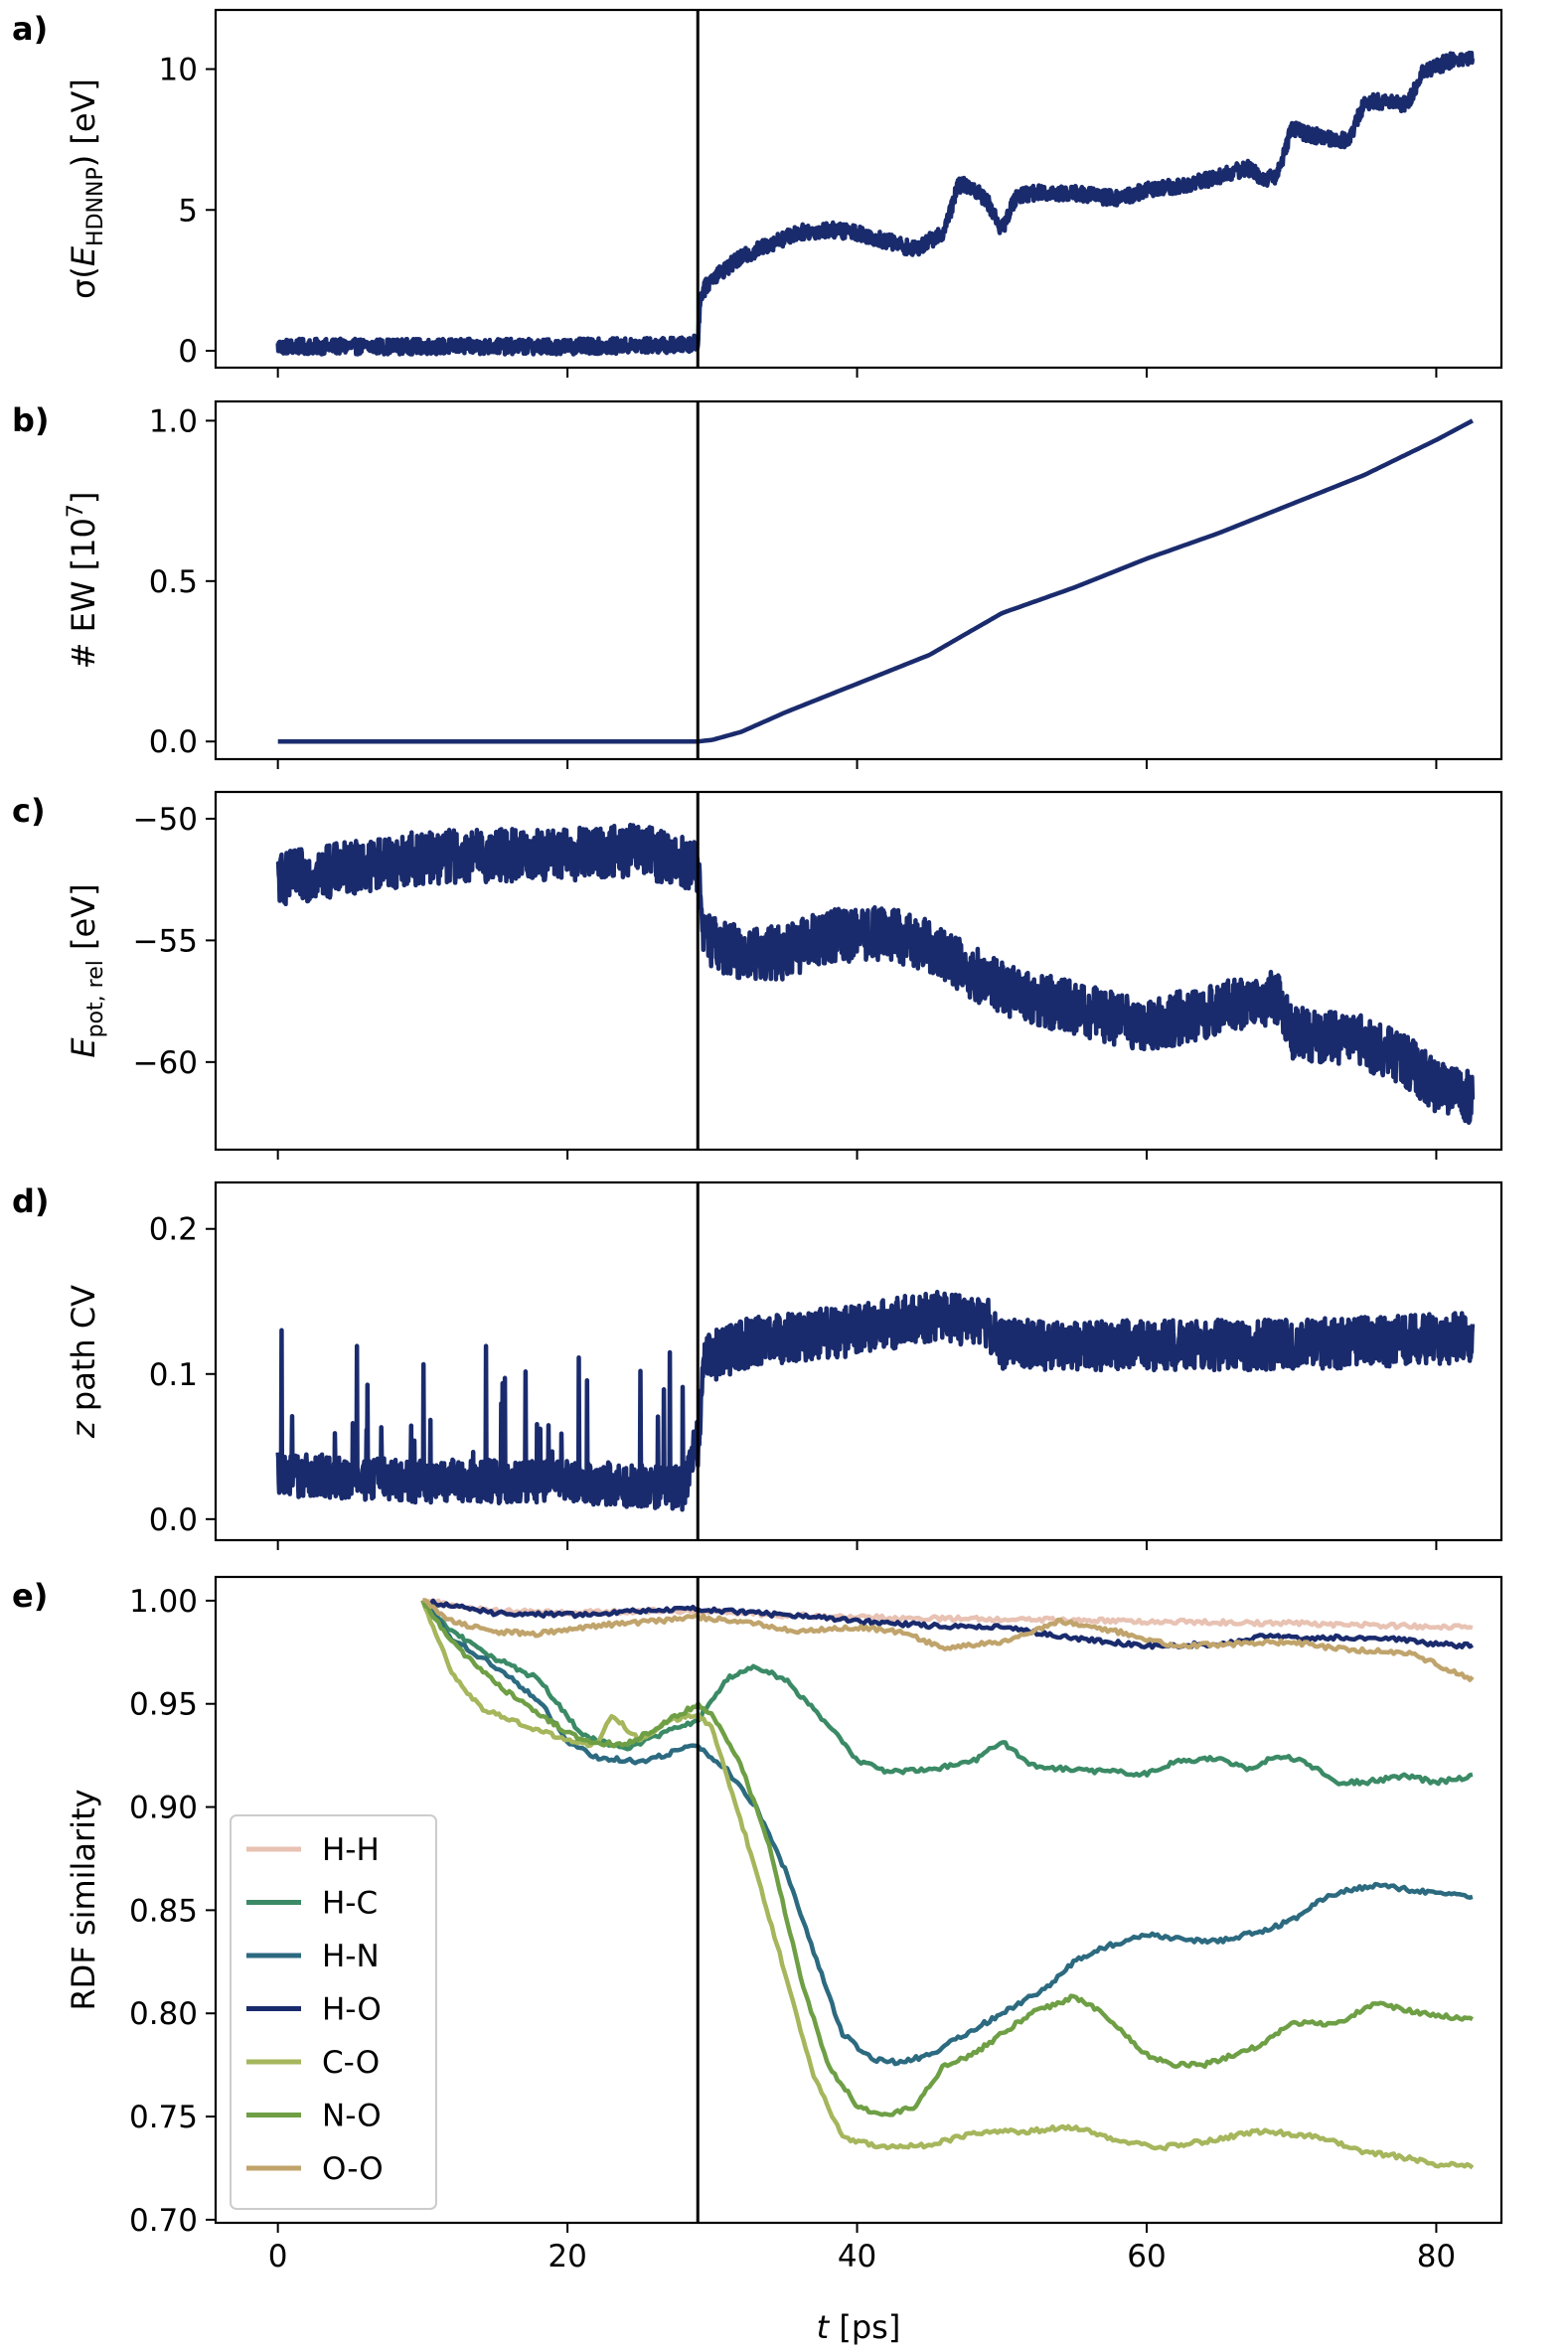 This screenshot has width=1568, height=2351. Describe the element at coordinates (351, 1850) in the screenshot. I see `legend-label: H-H` at that location.